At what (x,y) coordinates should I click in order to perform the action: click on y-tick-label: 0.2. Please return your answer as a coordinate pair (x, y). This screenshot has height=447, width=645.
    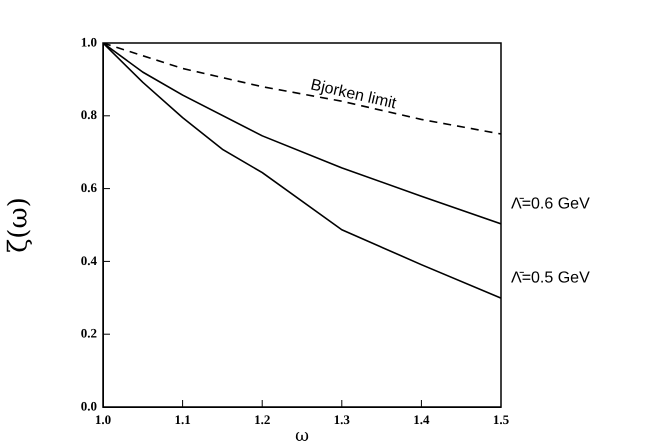
    Looking at the image, I should click on (88, 333).